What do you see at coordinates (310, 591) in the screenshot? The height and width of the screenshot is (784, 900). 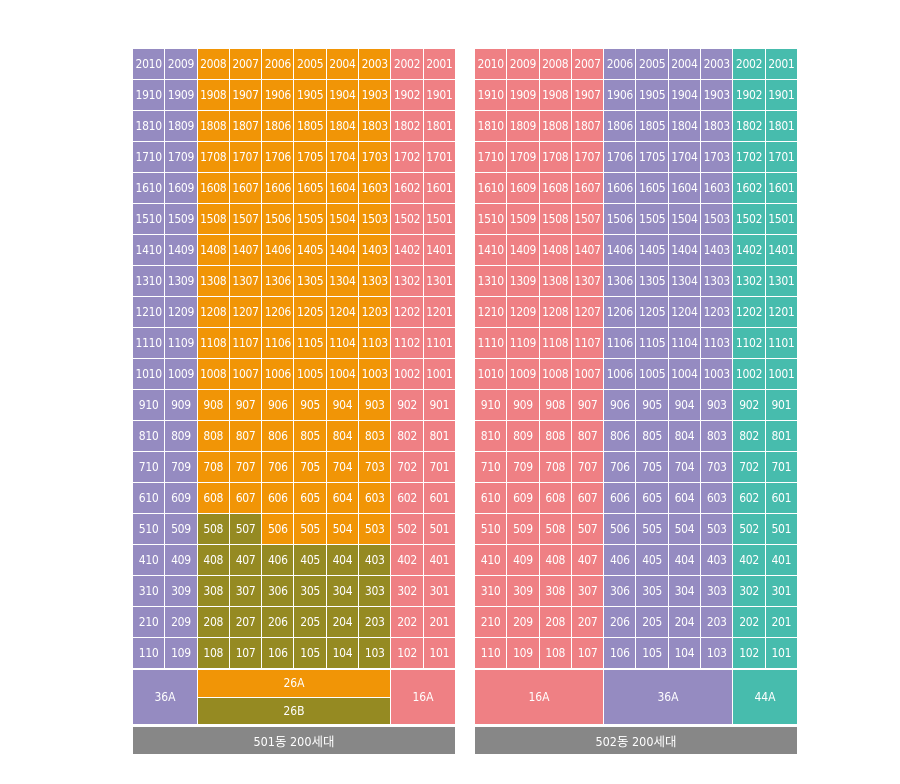 I see `unit-cell: 305` at bounding box center [310, 591].